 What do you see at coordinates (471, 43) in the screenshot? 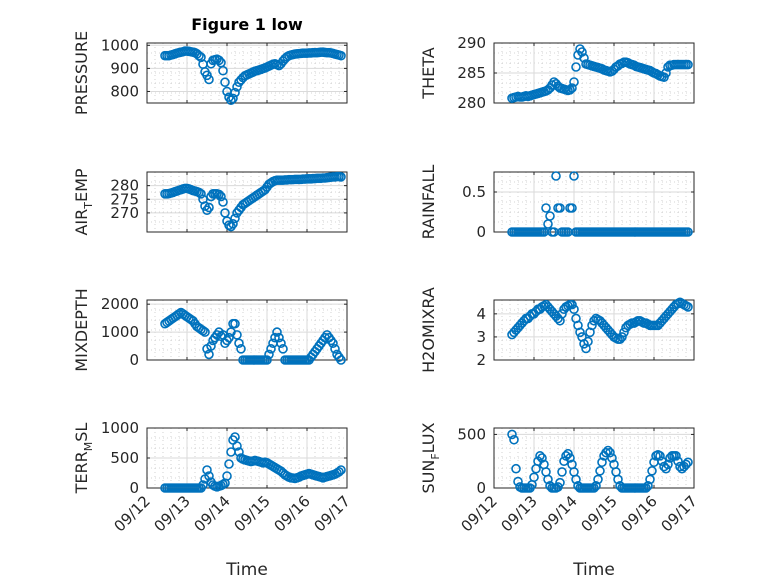
I see `y-tick-label: 290` at bounding box center [471, 43].